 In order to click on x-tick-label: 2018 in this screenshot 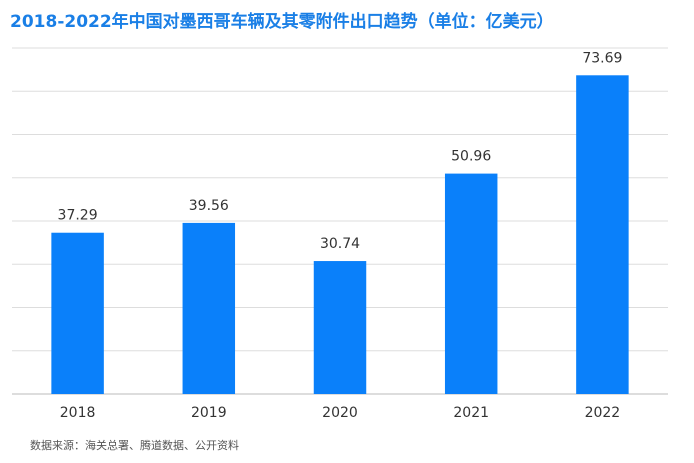, I will do `click(78, 413)`.